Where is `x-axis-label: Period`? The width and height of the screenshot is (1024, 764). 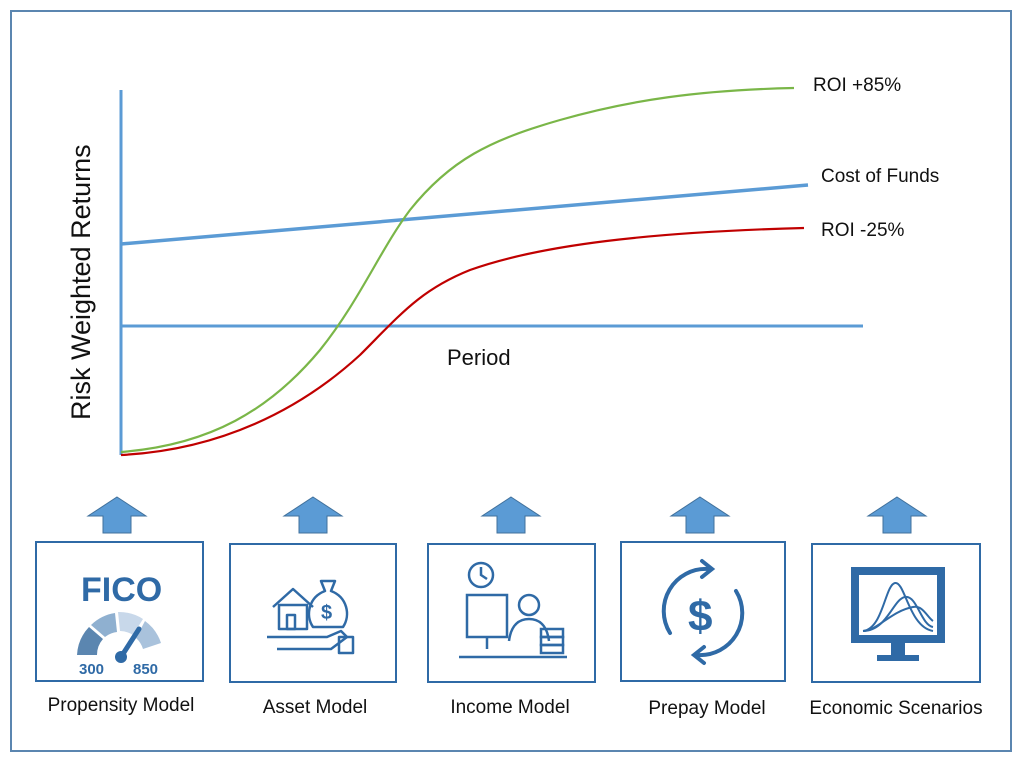 x-axis-label: Period is located at coordinates (479, 357).